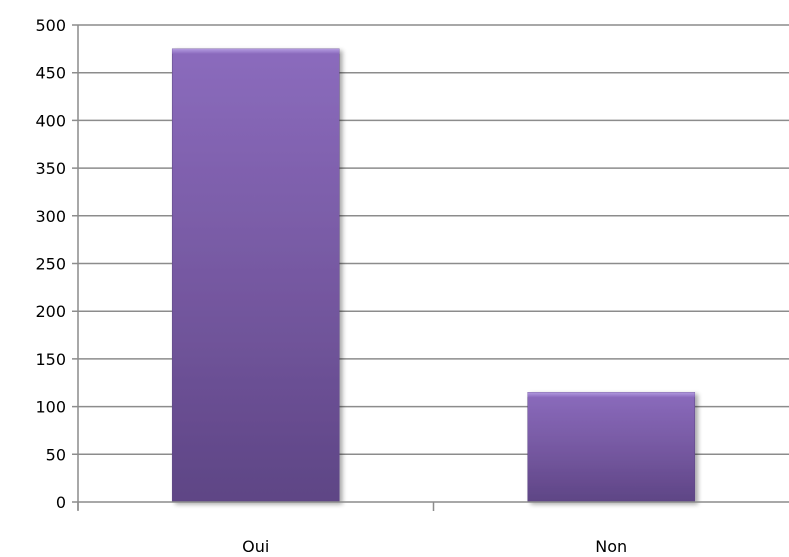  Describe the element at coordinates (50, 73) in the screenshot. I see `y-tick-label: 450` at that location.